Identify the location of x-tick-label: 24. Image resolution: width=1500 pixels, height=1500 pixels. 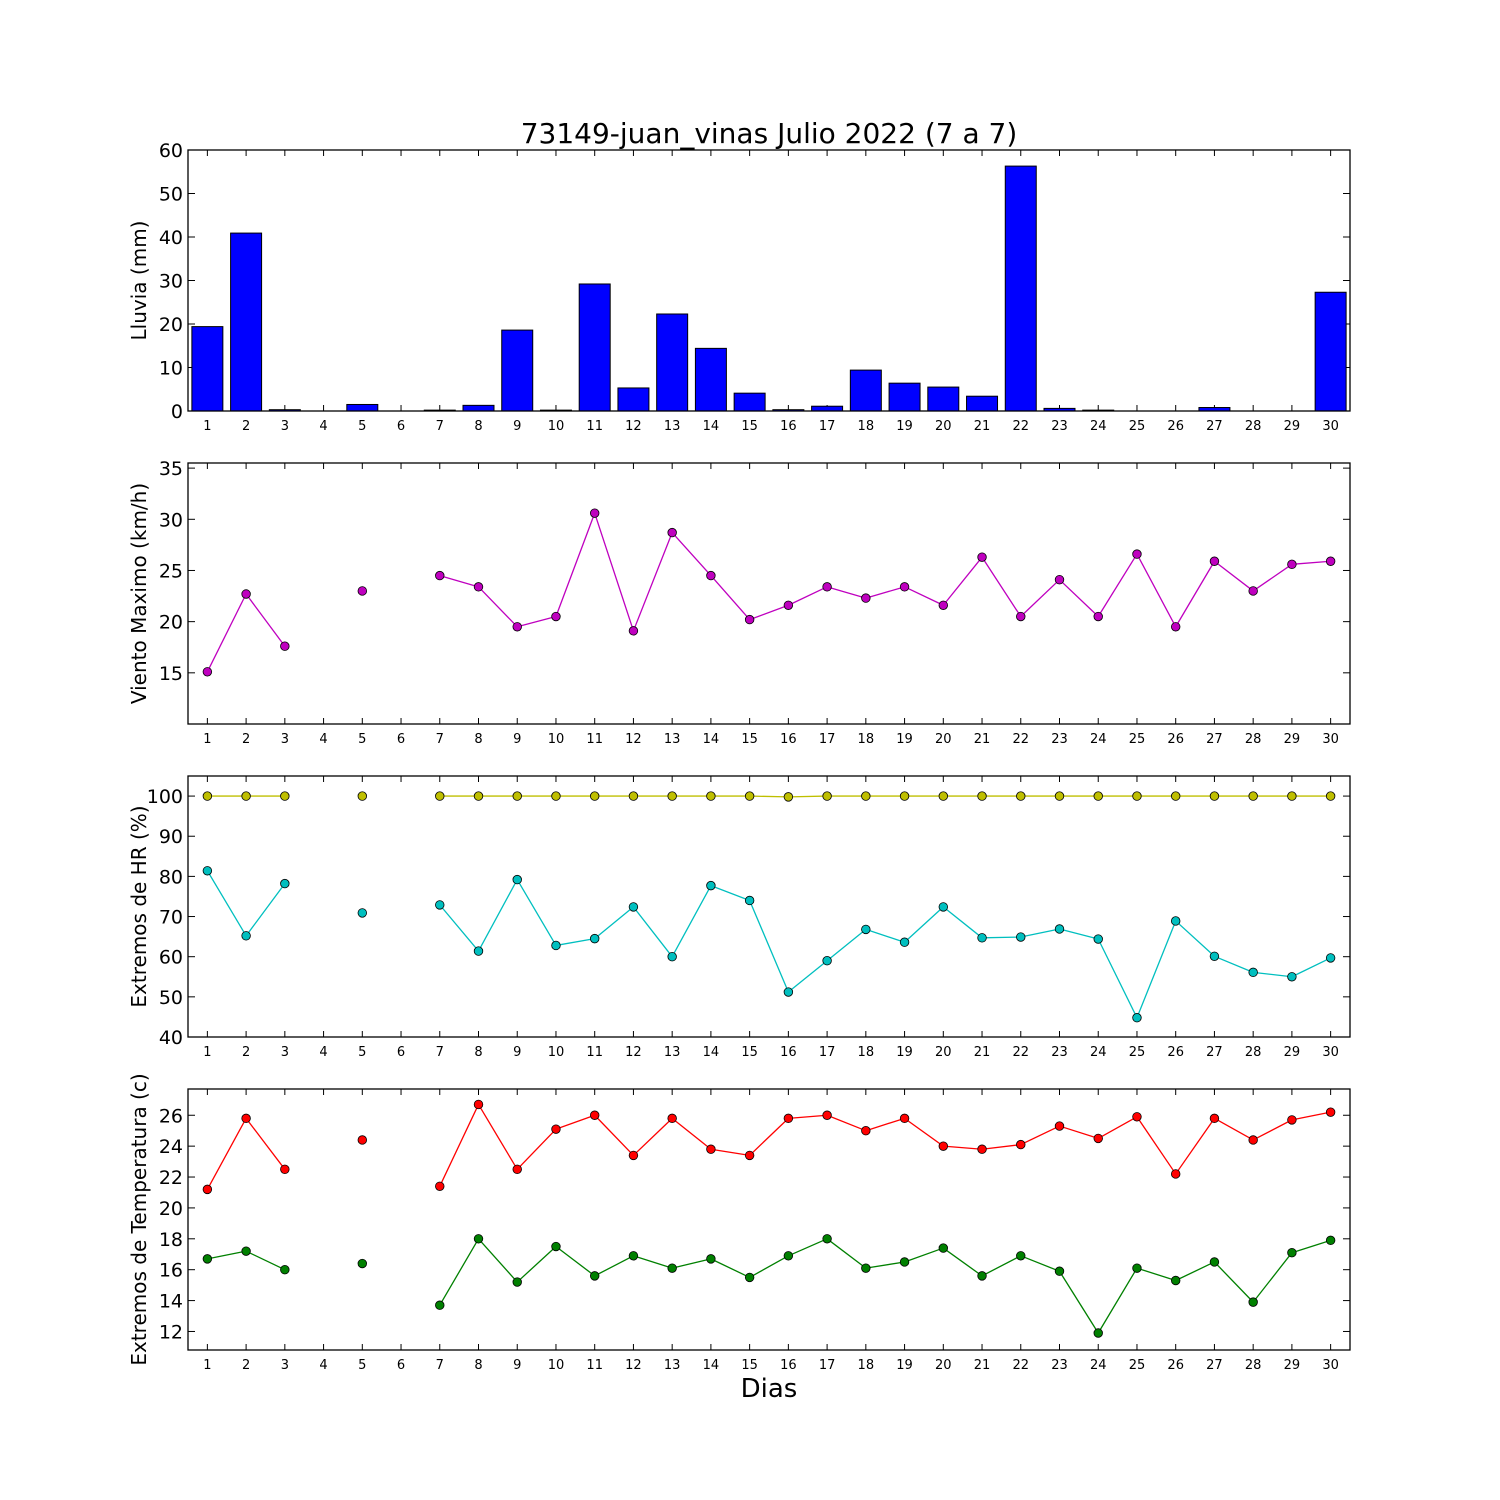
(1098, 1052).